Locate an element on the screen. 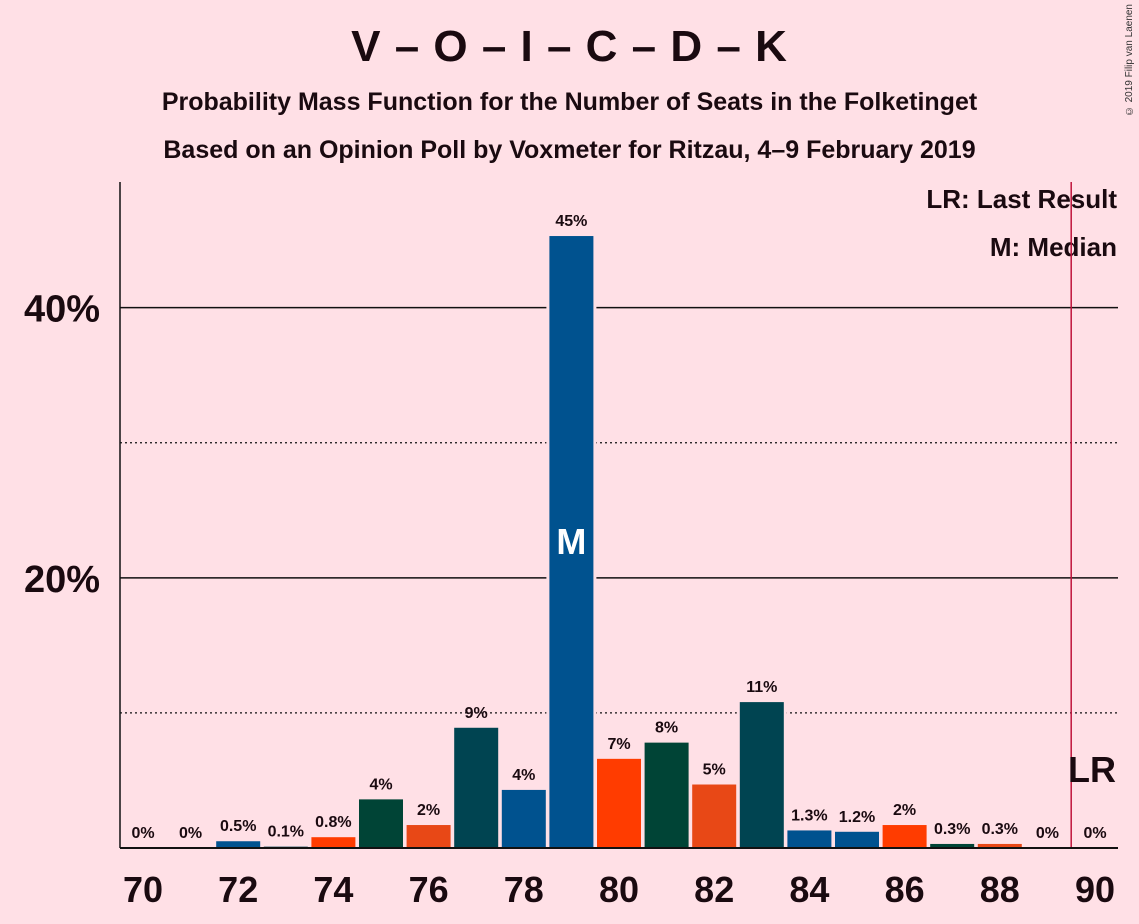  data-label-seat-86: 2% is located at coordinates (904, 810).